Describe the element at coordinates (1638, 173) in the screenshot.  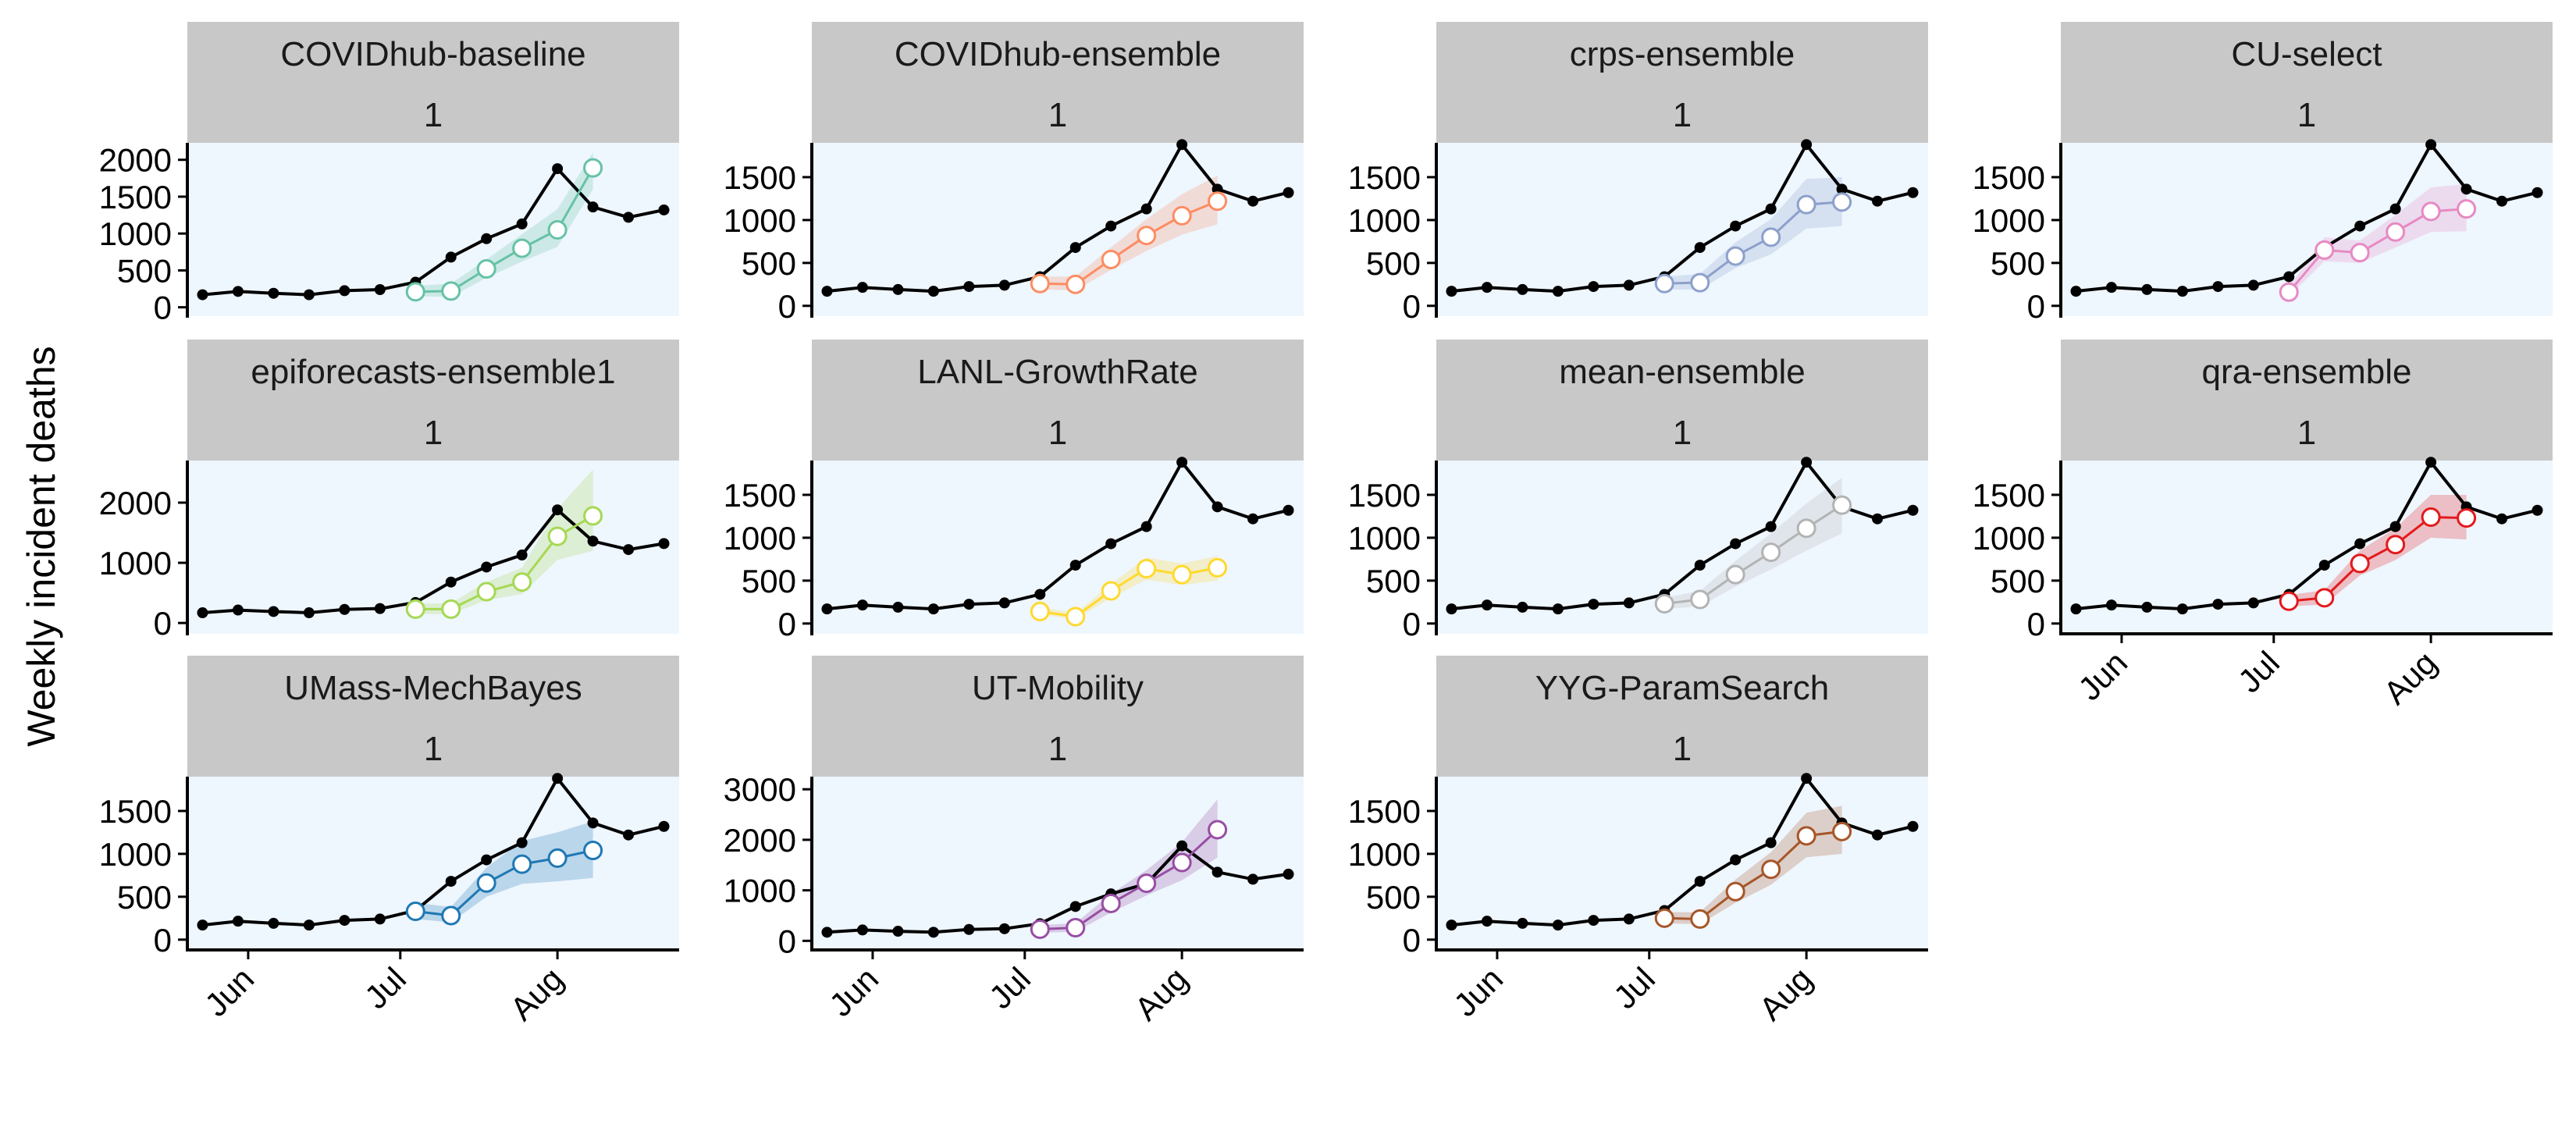
I see `facet-panel-crps-ensemble: crps-ensemble 1 0 500 1000 1500` at that location.